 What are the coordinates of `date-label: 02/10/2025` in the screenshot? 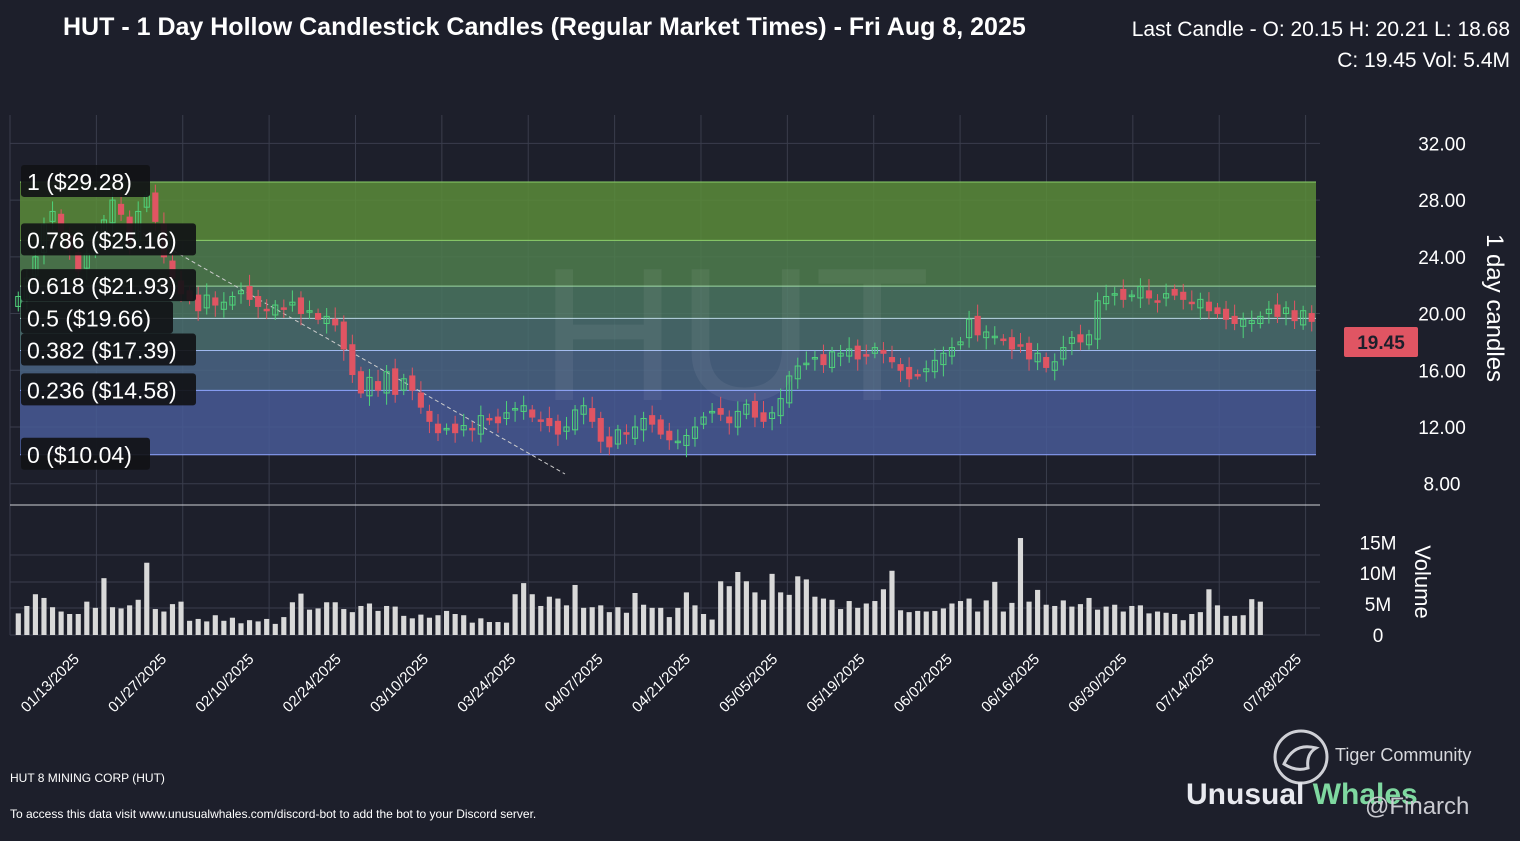 It's located at (224, 683).